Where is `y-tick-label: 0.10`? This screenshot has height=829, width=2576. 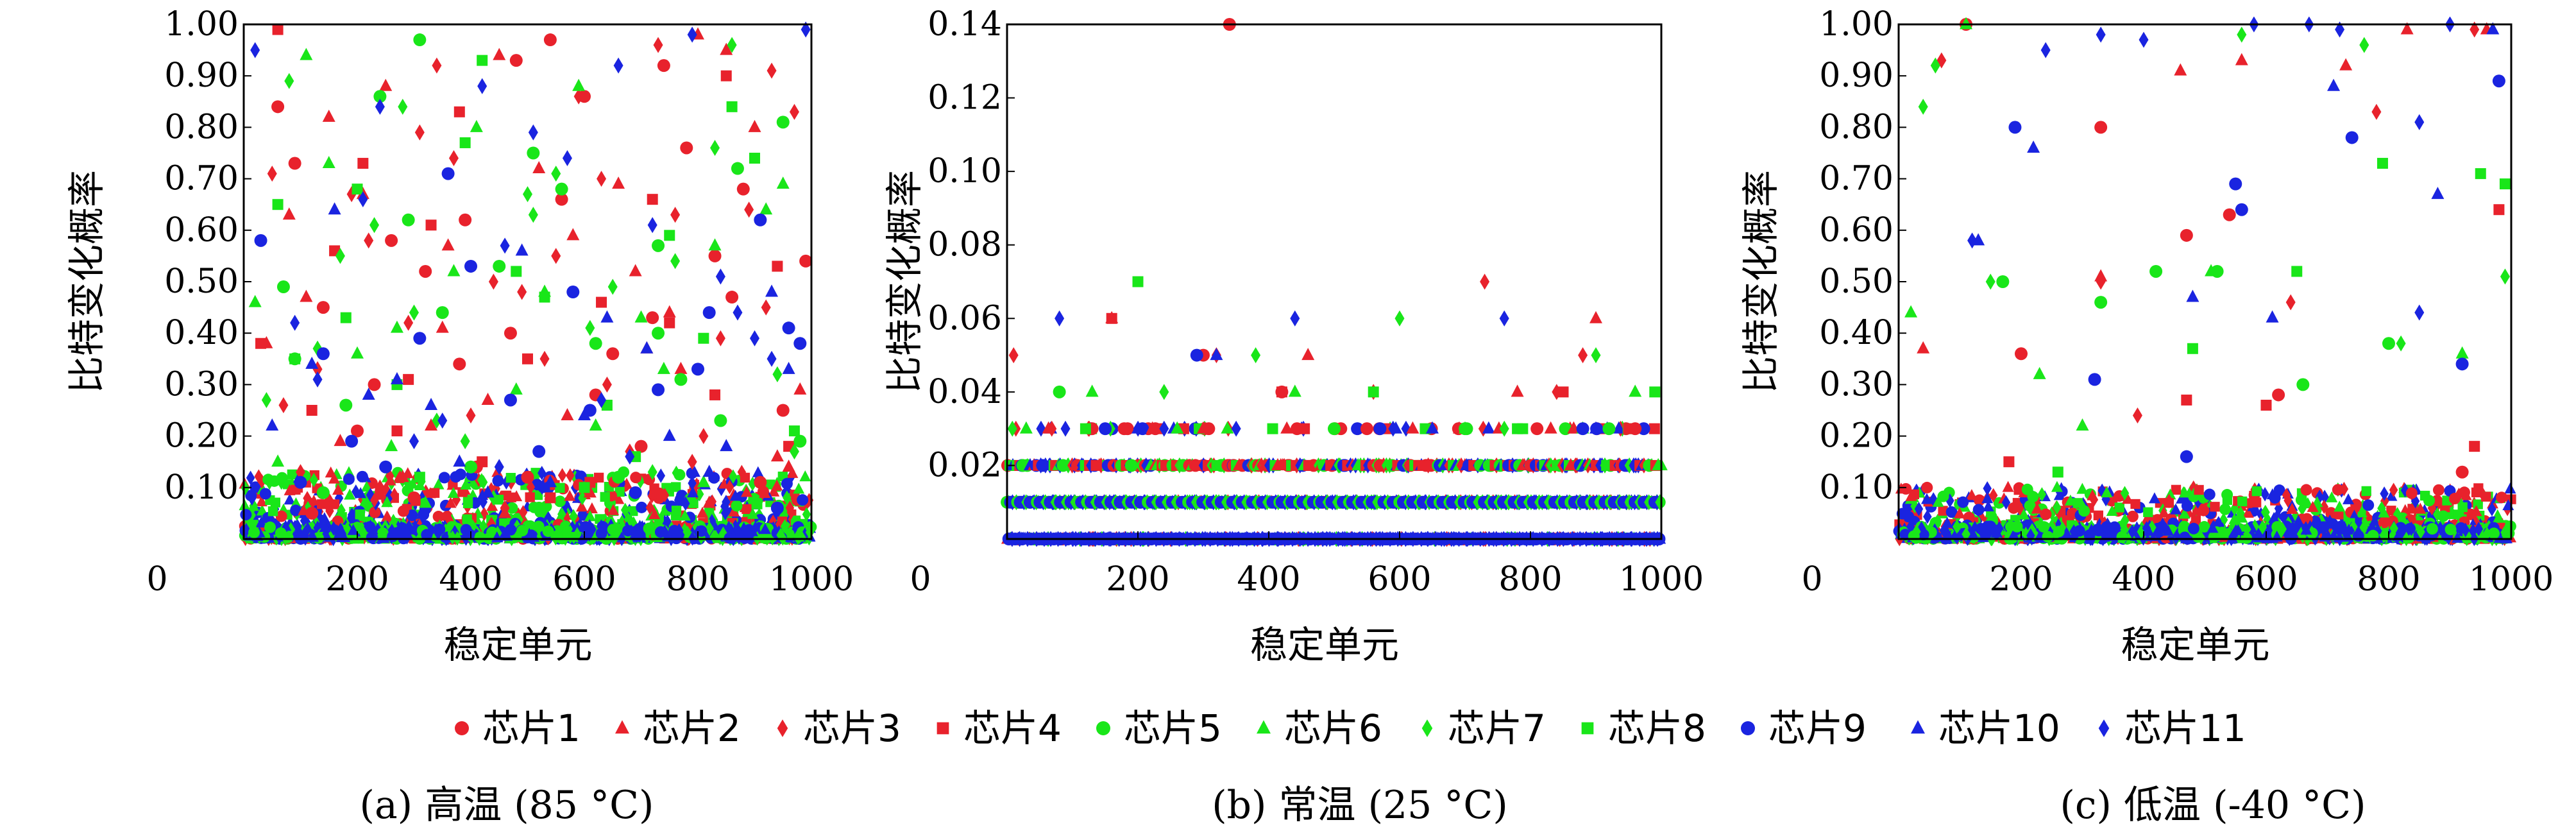 y-tick-label: 0.10 is located at coordinates (201, 487).